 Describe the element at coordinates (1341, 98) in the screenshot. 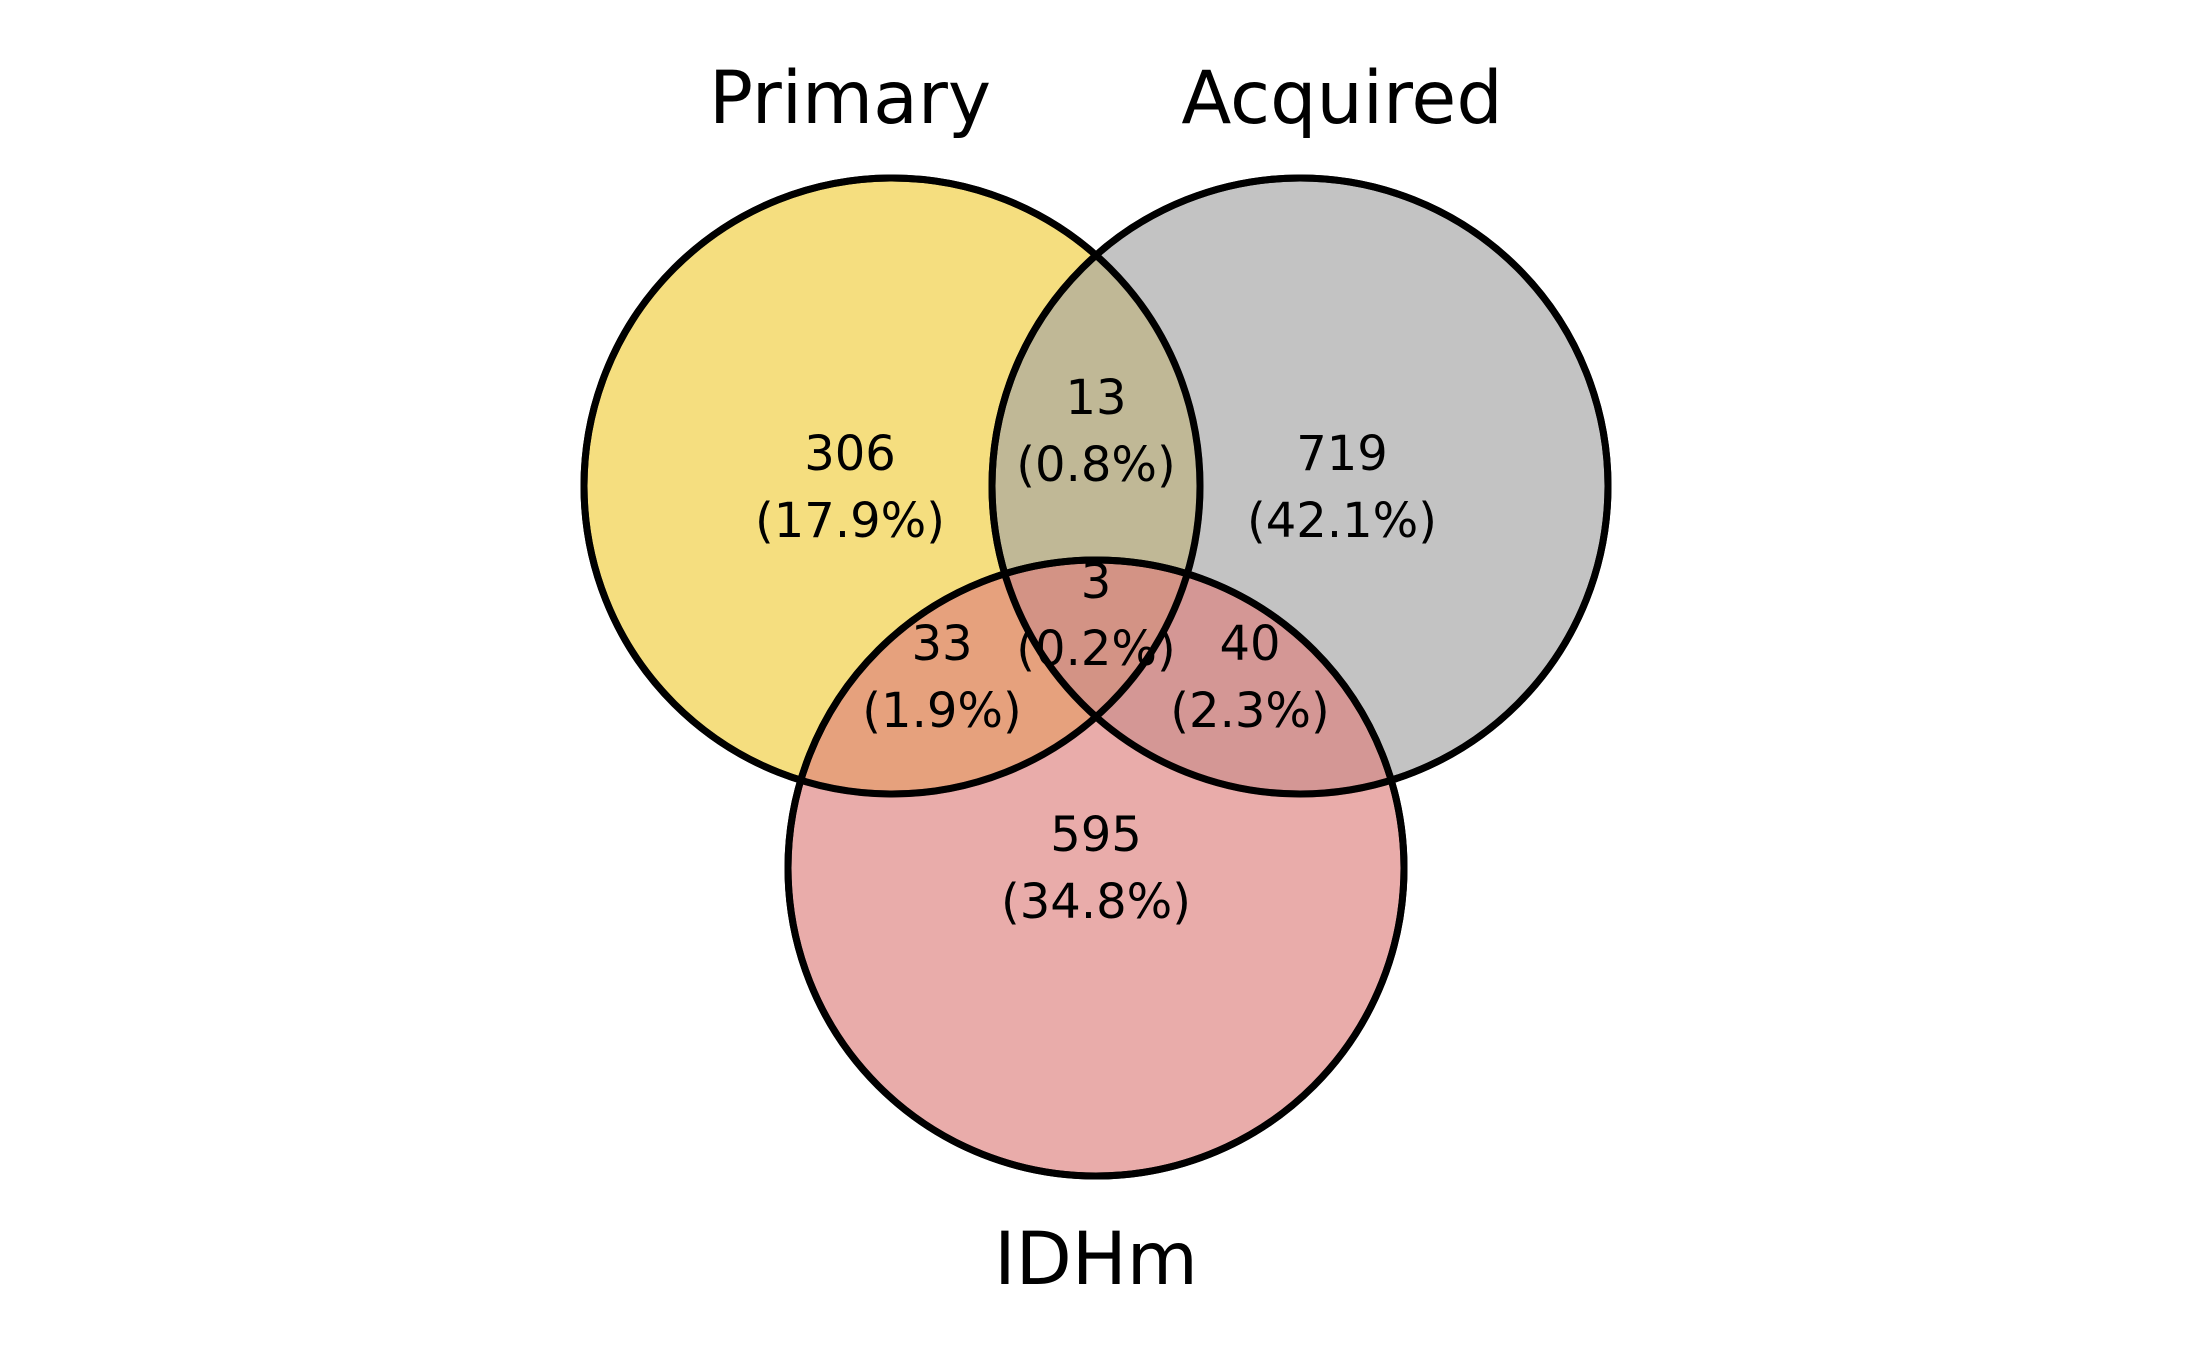

I see `acquired-set-label: Acquired` at that location.